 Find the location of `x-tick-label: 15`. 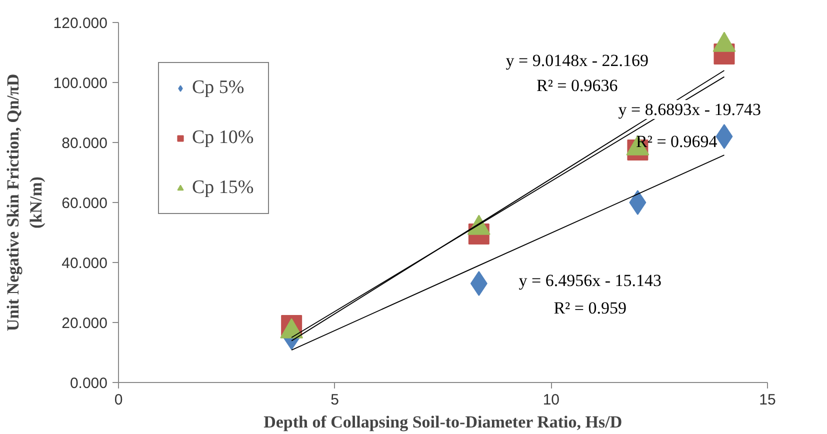

x-tick-label: 15 is located at coordinates (767, 400).